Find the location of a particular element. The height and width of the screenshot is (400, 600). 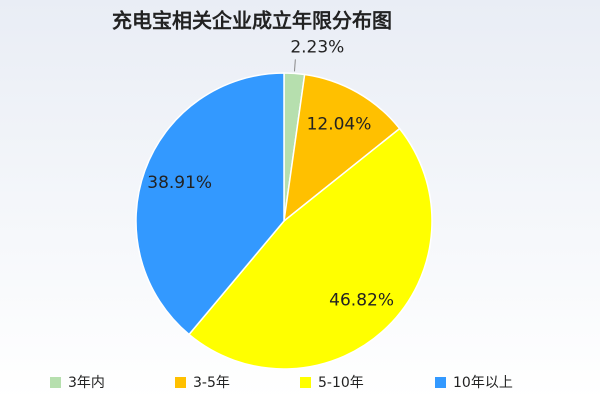

leader-line is located at coordinates (295, 65).